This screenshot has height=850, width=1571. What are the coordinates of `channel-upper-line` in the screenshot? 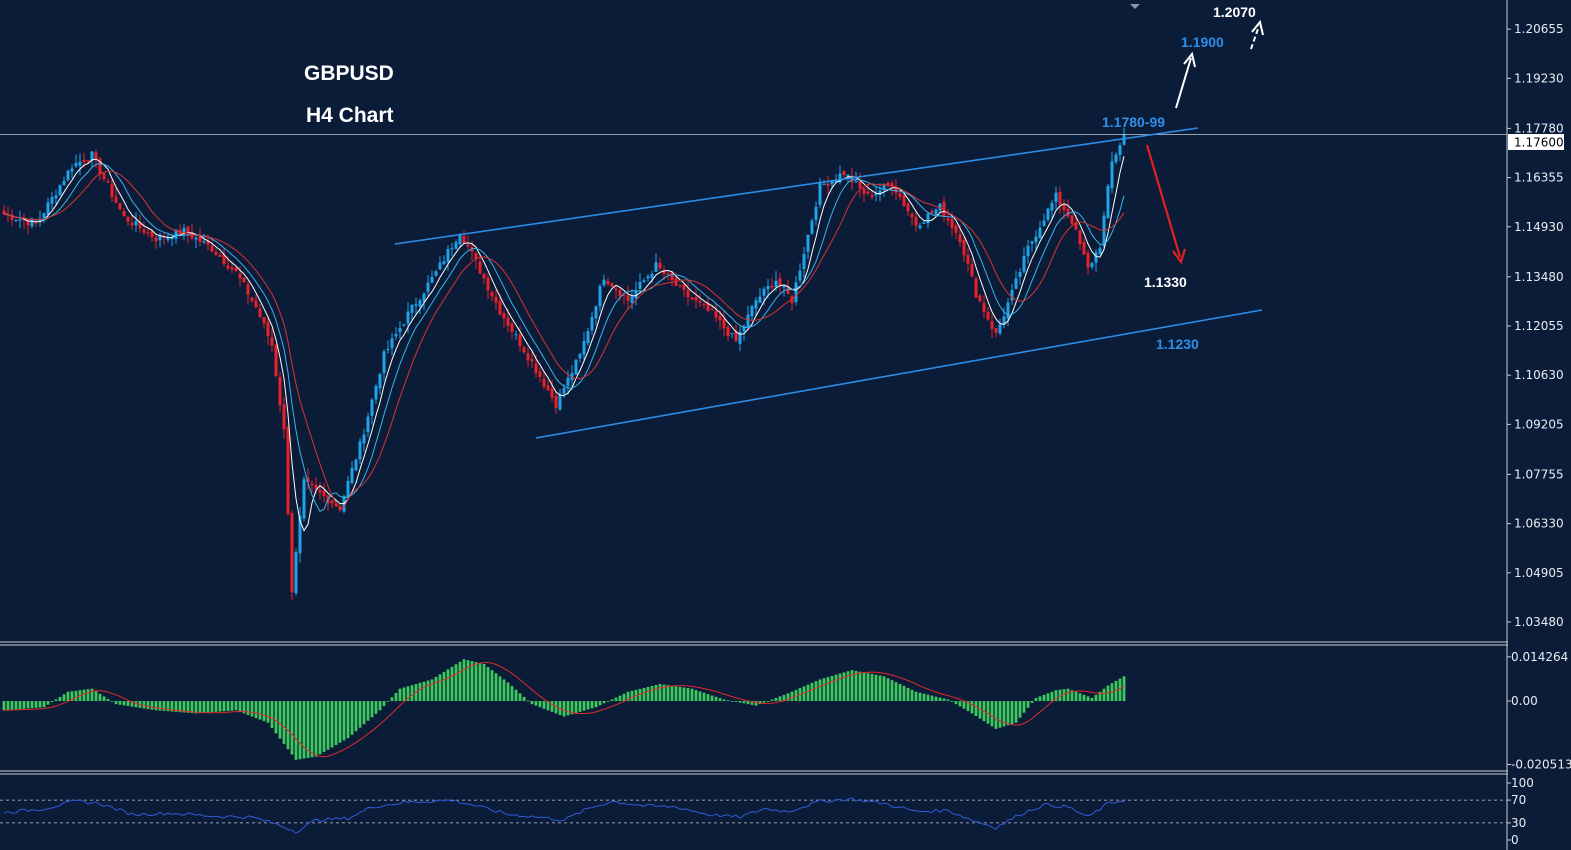 It's located at (796, 186).